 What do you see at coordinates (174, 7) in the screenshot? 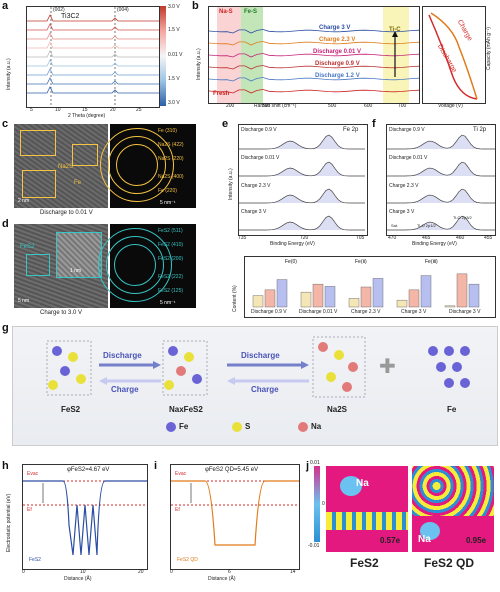
I see `colorbar-label-0: 3.0 V` at bounding box center [174, 7].